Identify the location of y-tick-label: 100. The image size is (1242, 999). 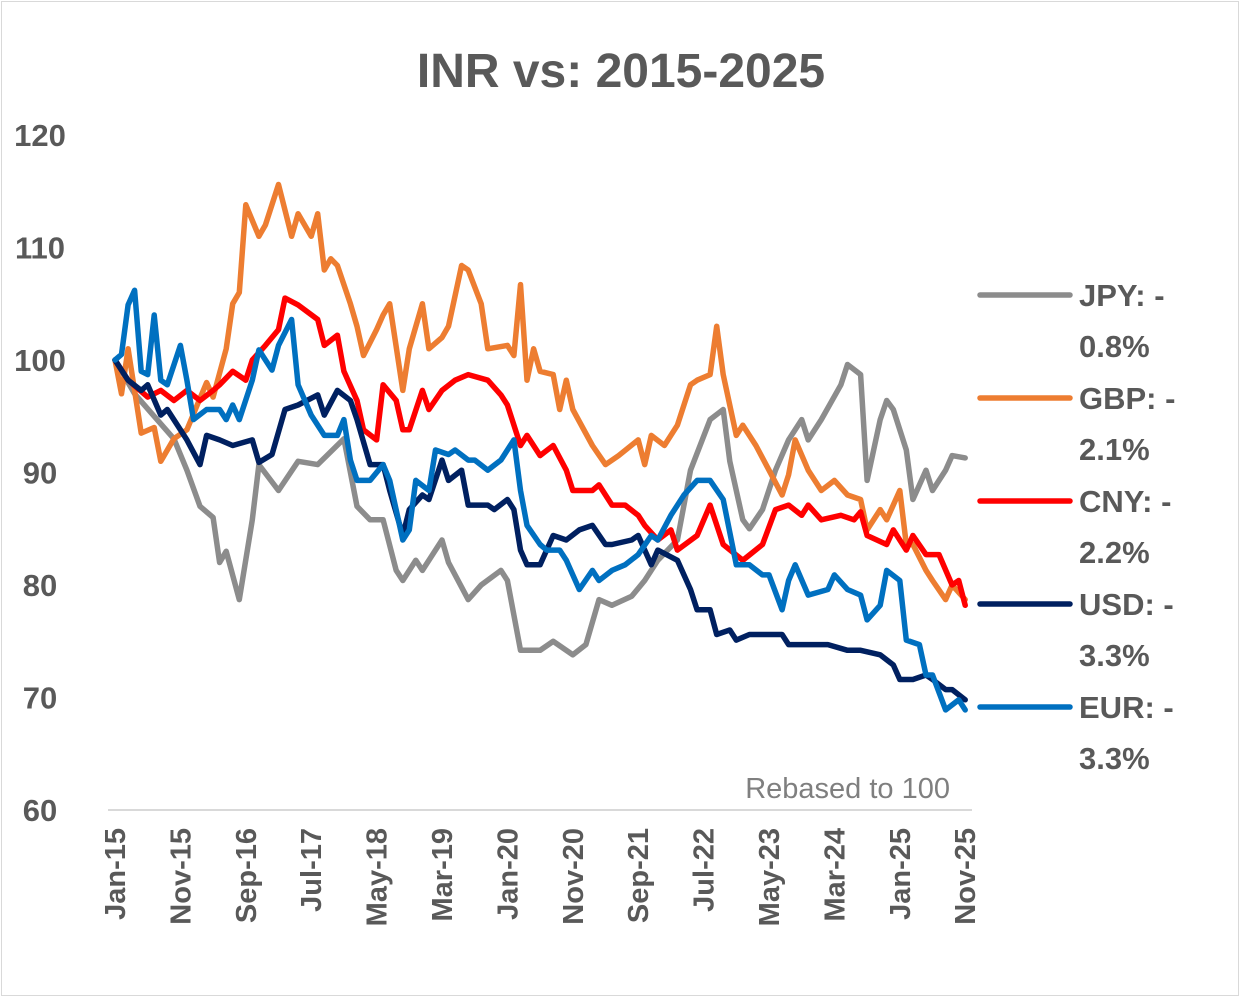
(40, 360).